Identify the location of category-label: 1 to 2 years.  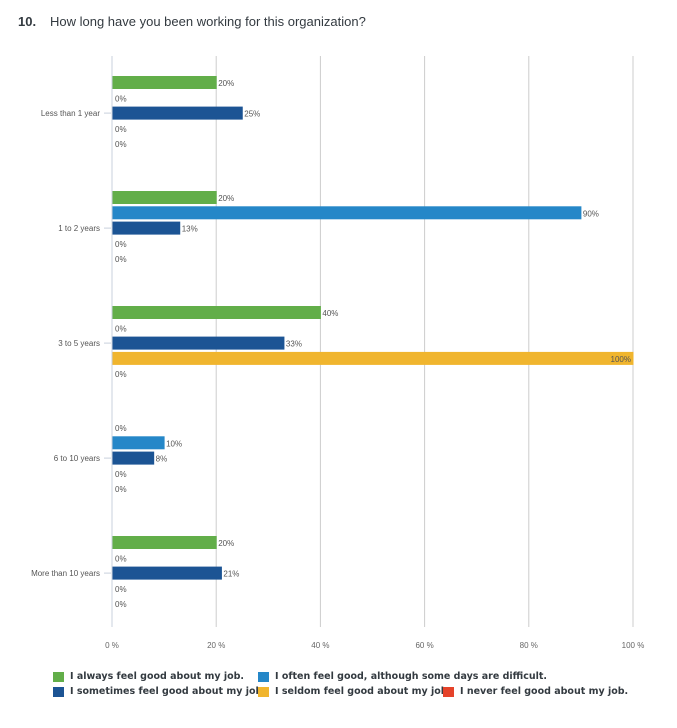
(79, 228).